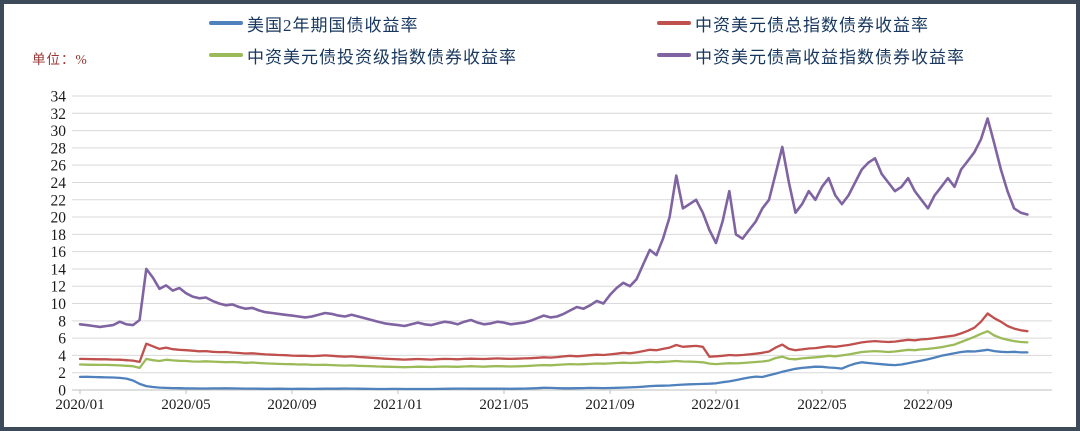  I want to click on svg-text: 28, so click(59, 148).